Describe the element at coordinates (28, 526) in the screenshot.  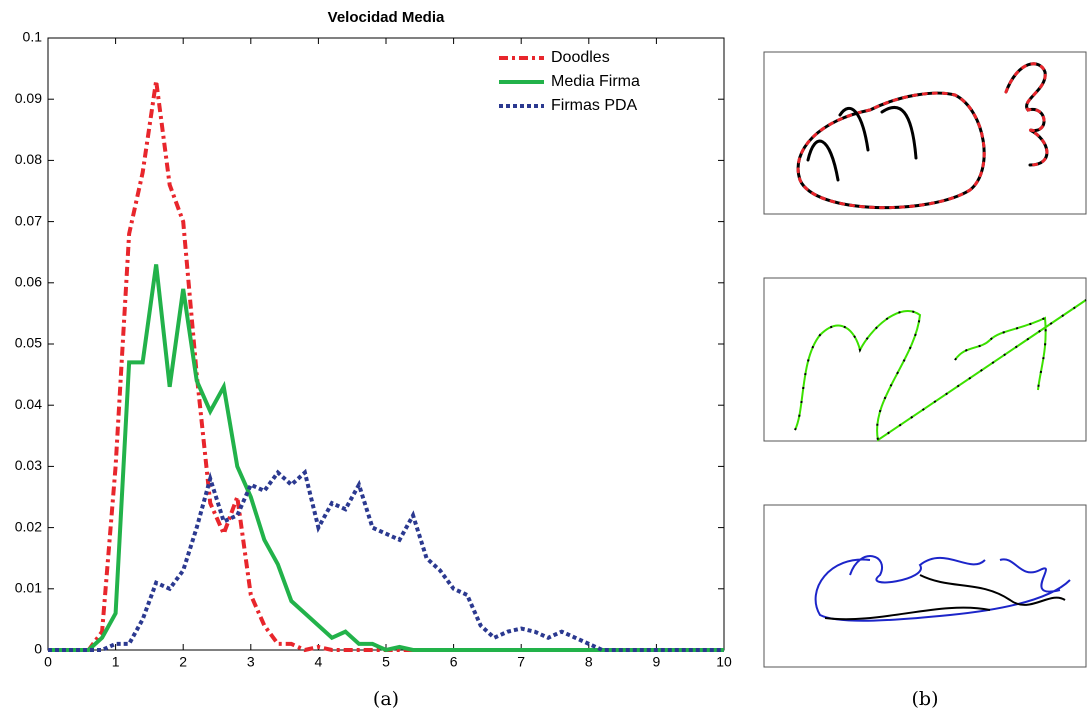
I see `y-tick-label: 0.02` at that location.